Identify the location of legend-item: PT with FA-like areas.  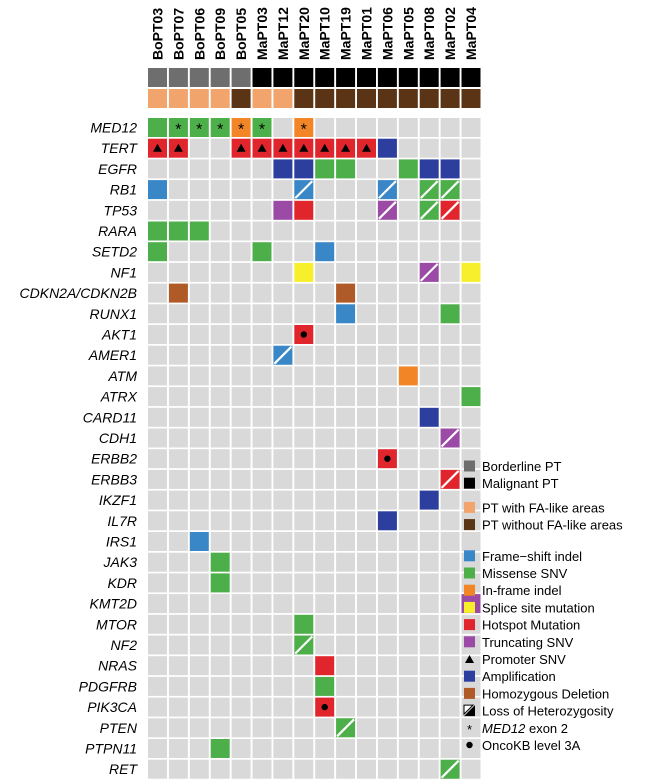
(534, 507).